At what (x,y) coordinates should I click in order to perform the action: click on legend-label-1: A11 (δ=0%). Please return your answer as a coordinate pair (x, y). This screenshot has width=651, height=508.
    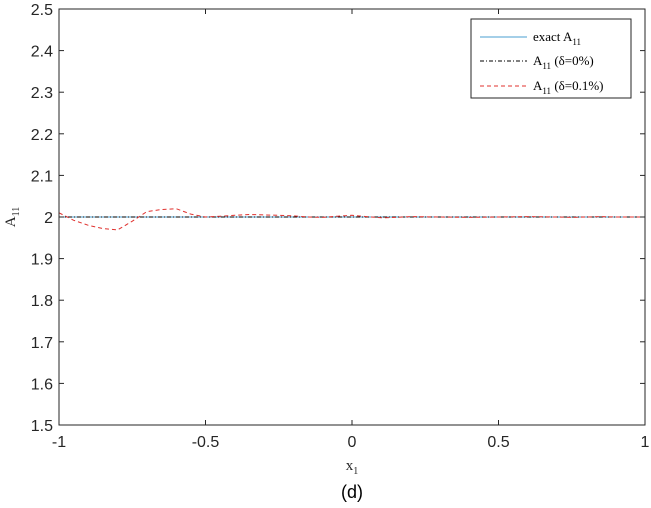
    Looking at the image, I should click on (563, 62).